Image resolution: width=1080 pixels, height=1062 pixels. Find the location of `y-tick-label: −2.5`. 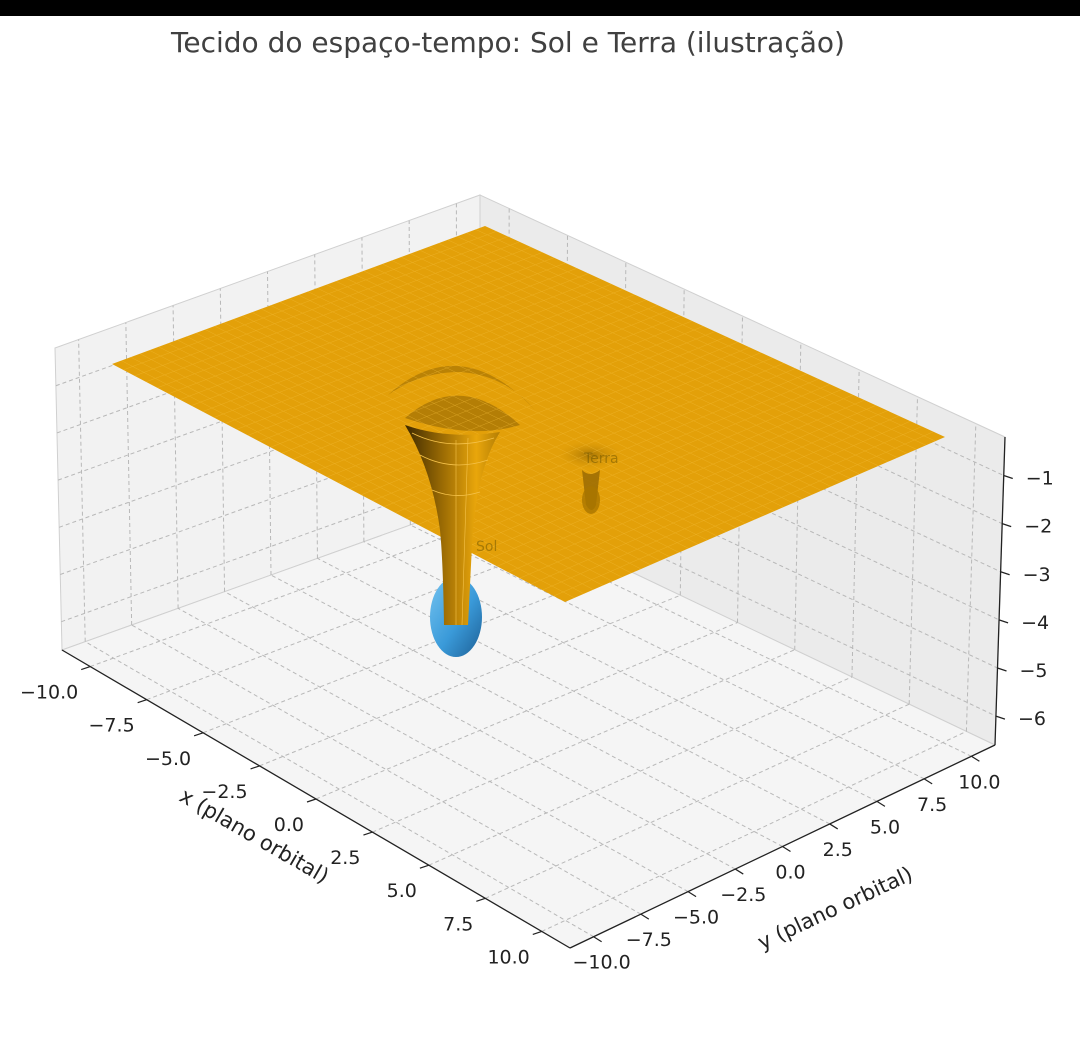

y-tick-label: −2.5 is located at coordinates (743, 895).